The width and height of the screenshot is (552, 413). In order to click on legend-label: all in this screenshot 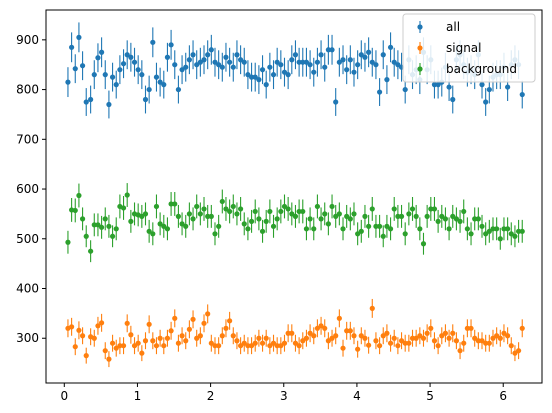, I will do `click(453, 27)`.